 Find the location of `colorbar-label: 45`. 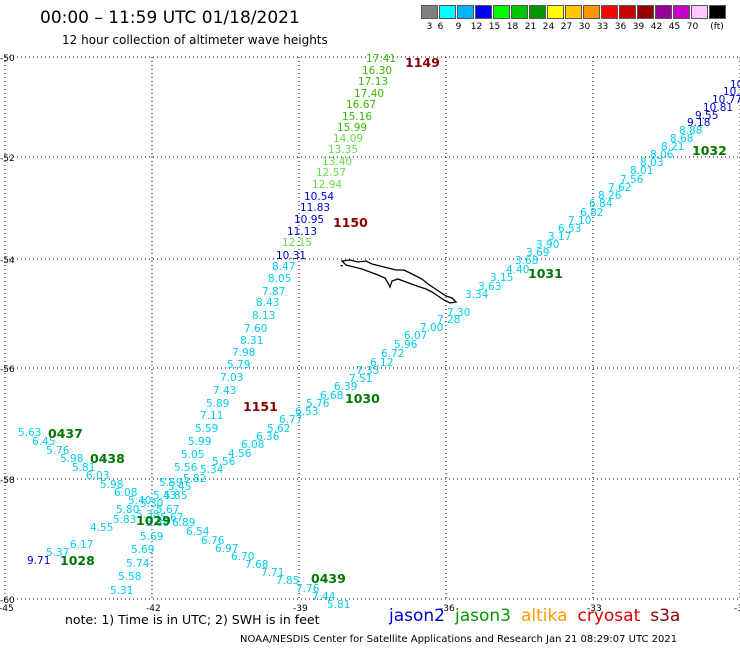

colorbar-label: 45 is located at coordinates (674, 27).